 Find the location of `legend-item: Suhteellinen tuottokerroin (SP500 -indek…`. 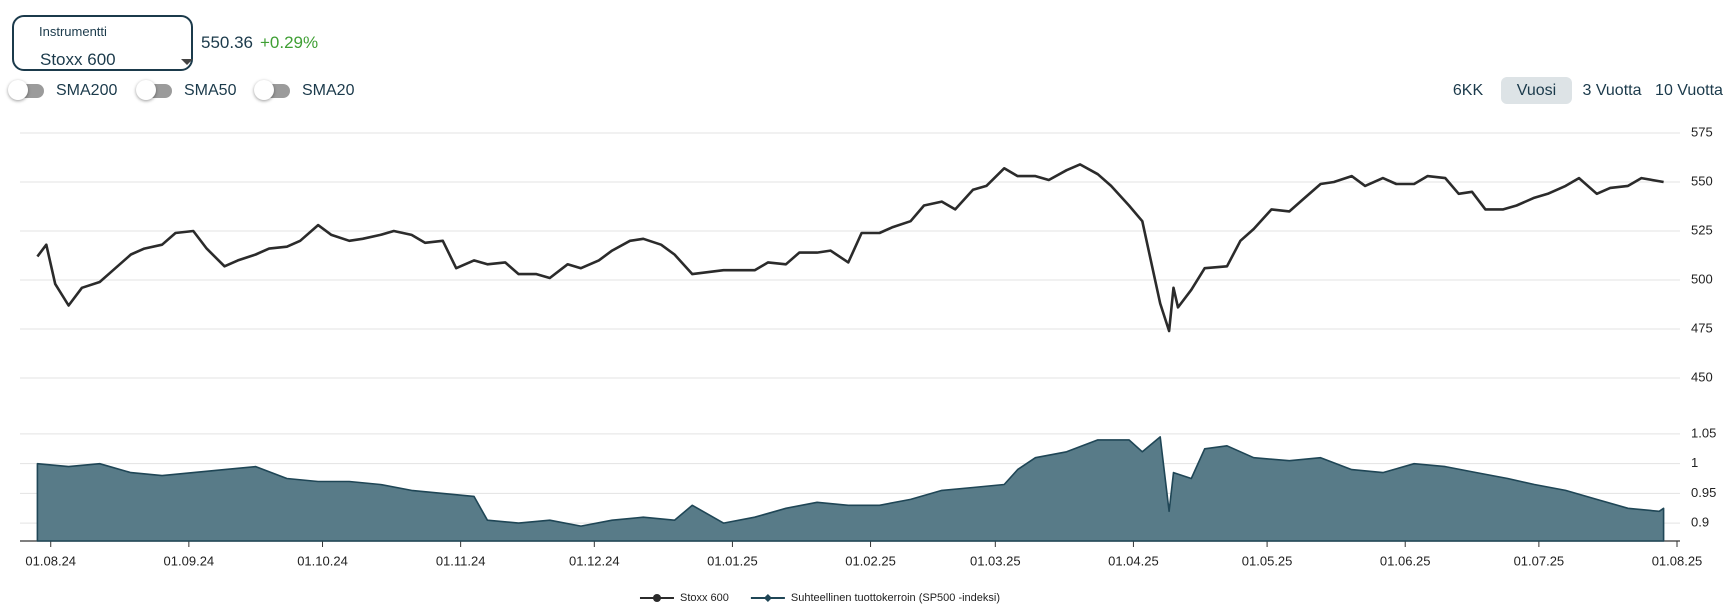

legend-item: Suhteellinen tuottokerroin (SP500 -indek… is located at coordinates (875, 598).